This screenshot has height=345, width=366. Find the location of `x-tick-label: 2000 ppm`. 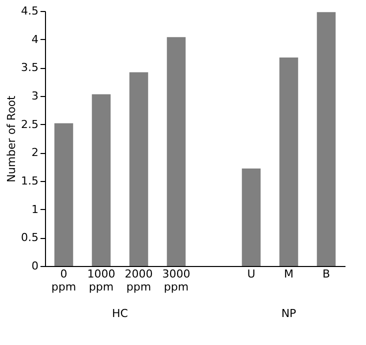

x-tick-label: 2000 ppm is located at coordinates (138, 281).